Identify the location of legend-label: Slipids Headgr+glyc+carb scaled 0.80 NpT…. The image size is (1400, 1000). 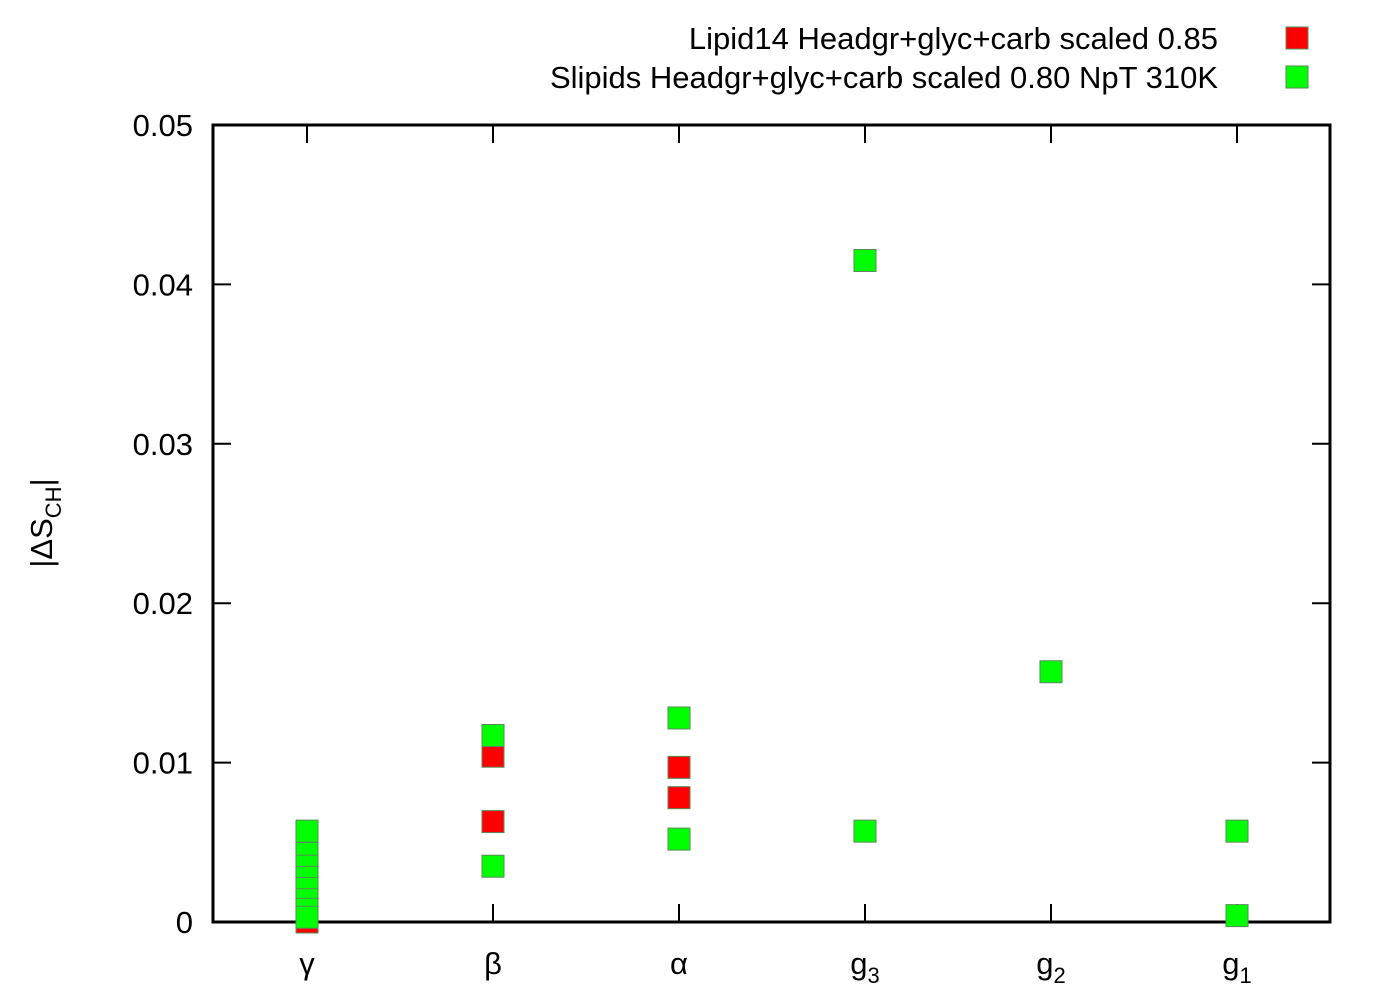
(884, 77).